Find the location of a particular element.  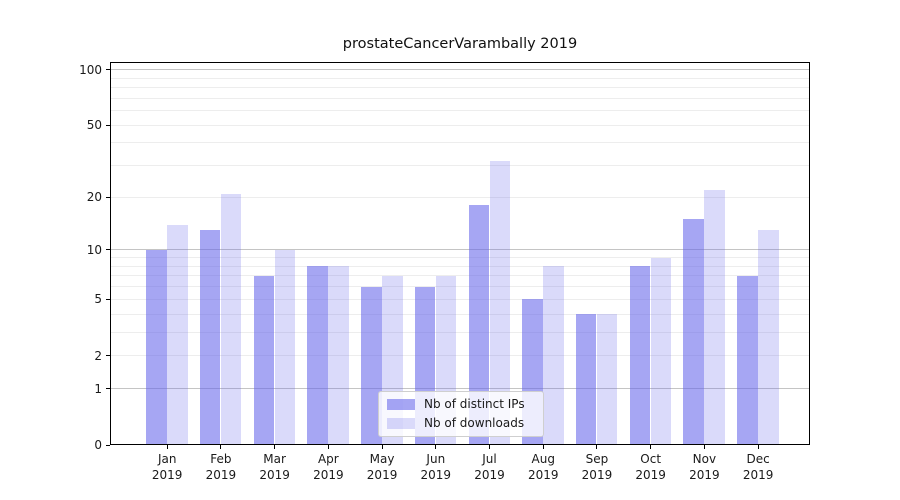

y-tick-label: 20 is located at coordinates (94, 197).